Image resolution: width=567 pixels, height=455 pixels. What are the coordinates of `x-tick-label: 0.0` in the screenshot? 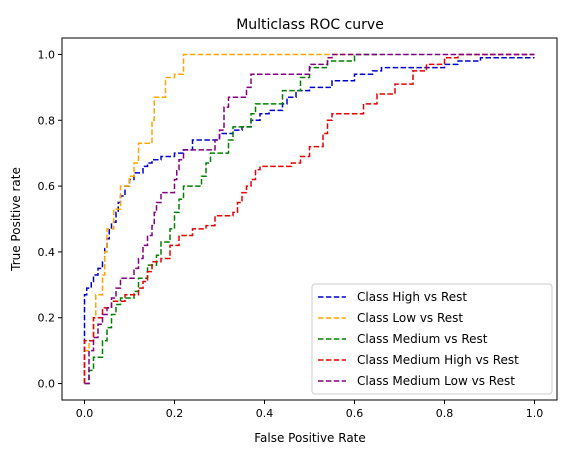 It's located at (85, 413).